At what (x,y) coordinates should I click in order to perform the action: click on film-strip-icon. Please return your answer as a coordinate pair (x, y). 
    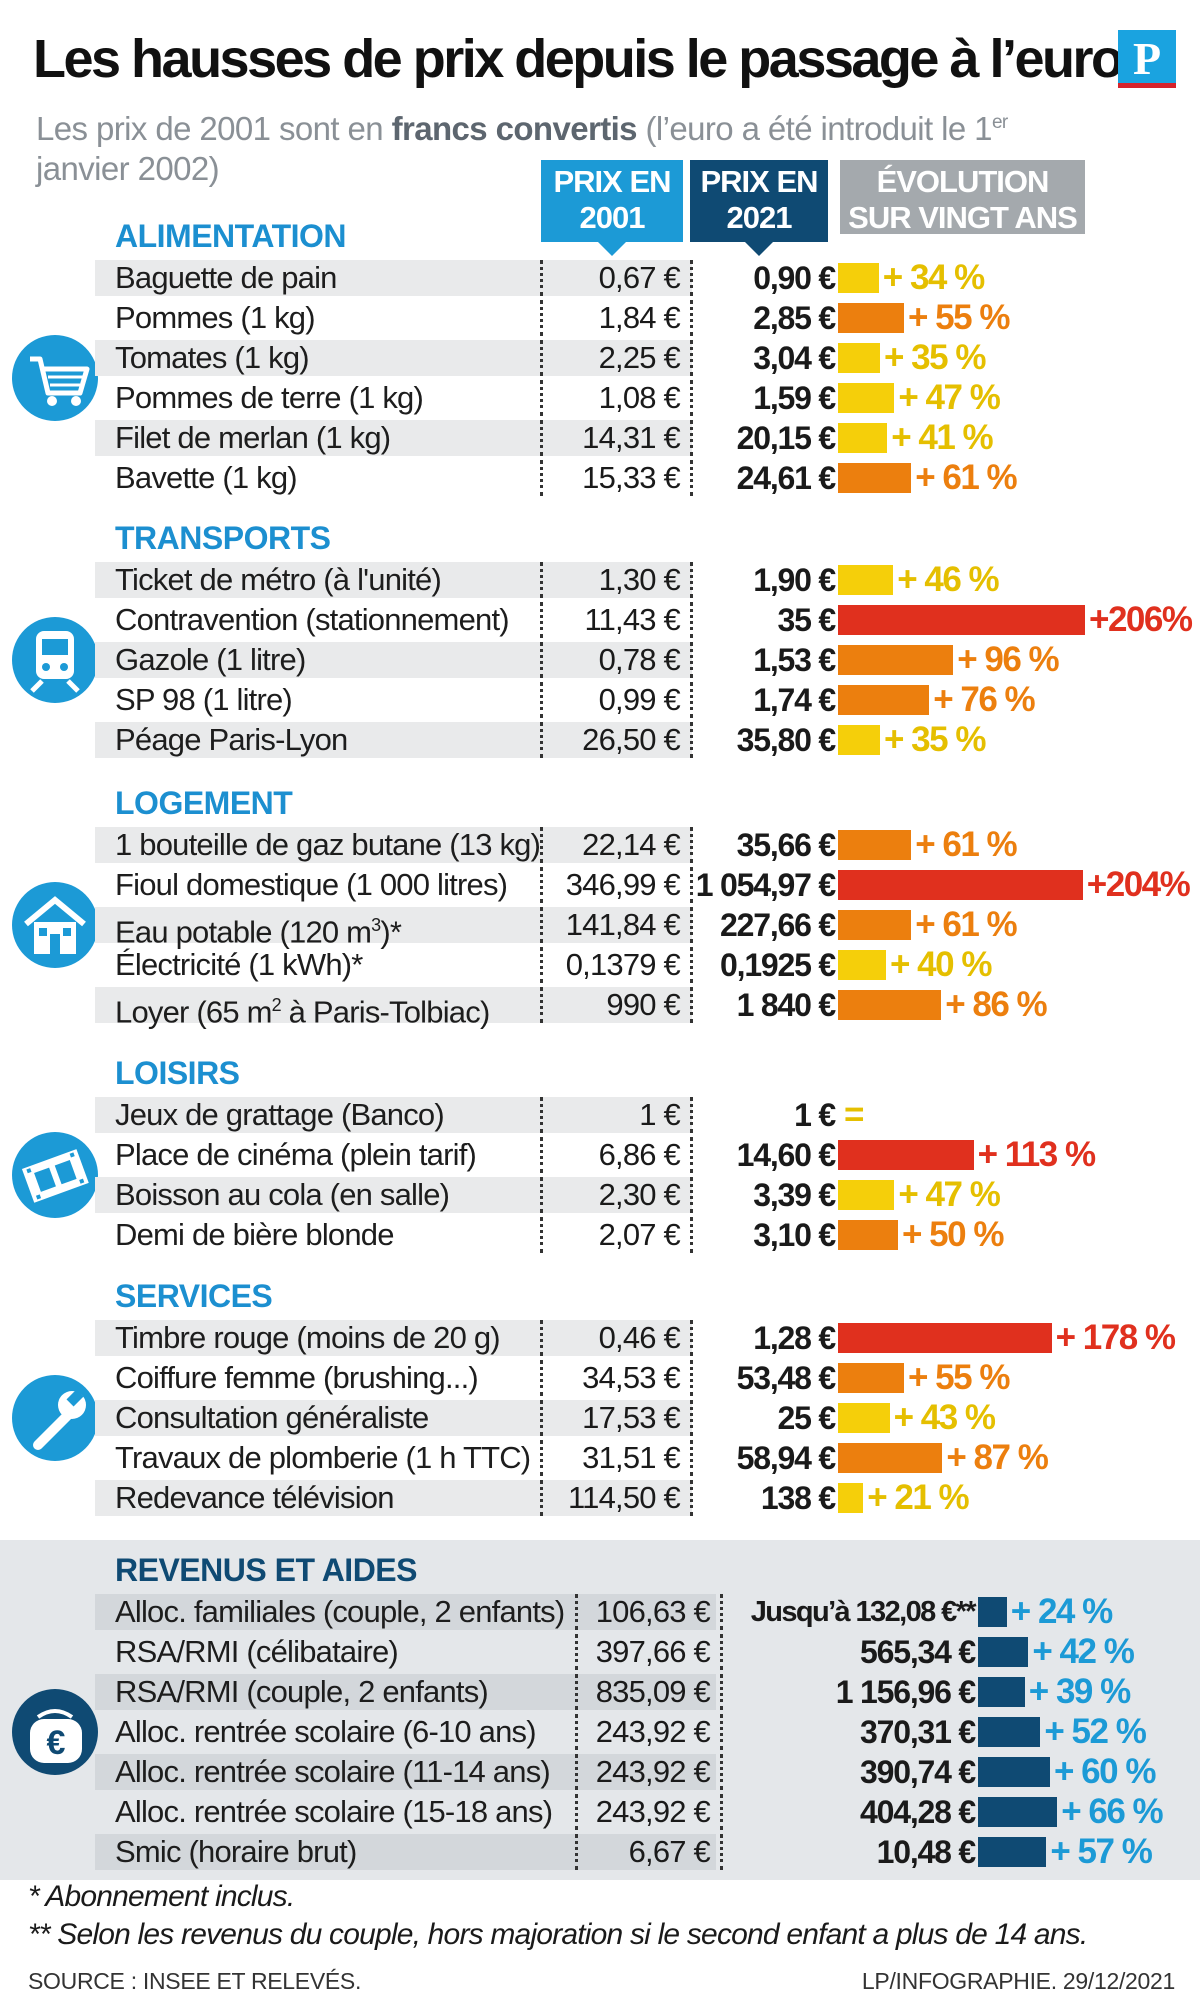
    Looking at the image, I should click on (55, 1175).